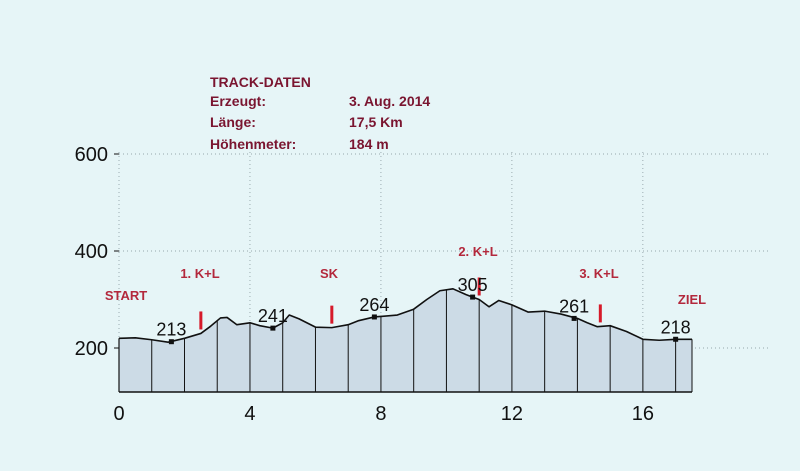 The image size is (800, 471). What do you see at coordinates (477, 251) in the screenshot?
I see `checkpoint-label: 2. K+L` at bounding box center [477, 251].